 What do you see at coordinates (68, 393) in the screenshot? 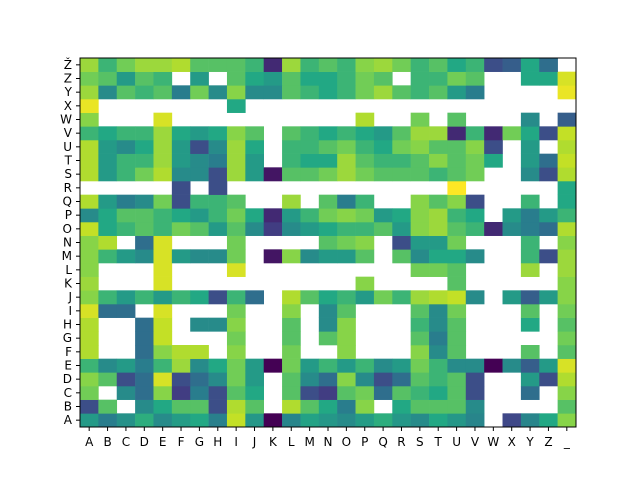
I see `y-tick-label: C` at bounding box center [68, 393].